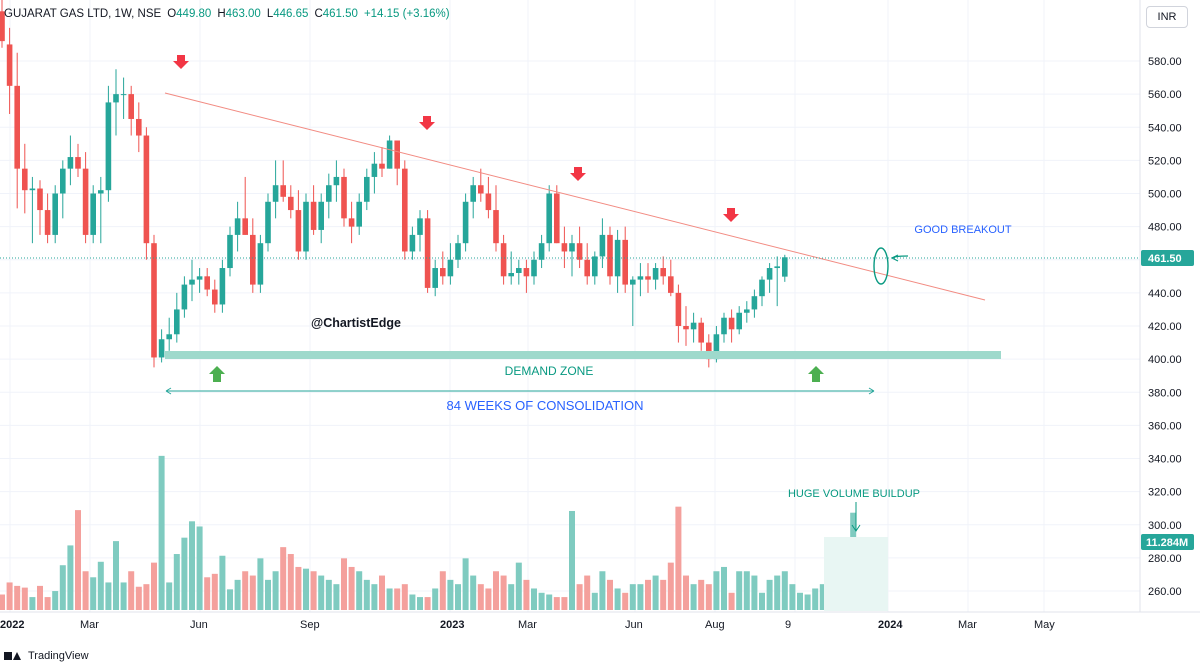  Describe the element at coordinates (194, 14) in the screenshot. I see `open-value: 449.80` at that location.